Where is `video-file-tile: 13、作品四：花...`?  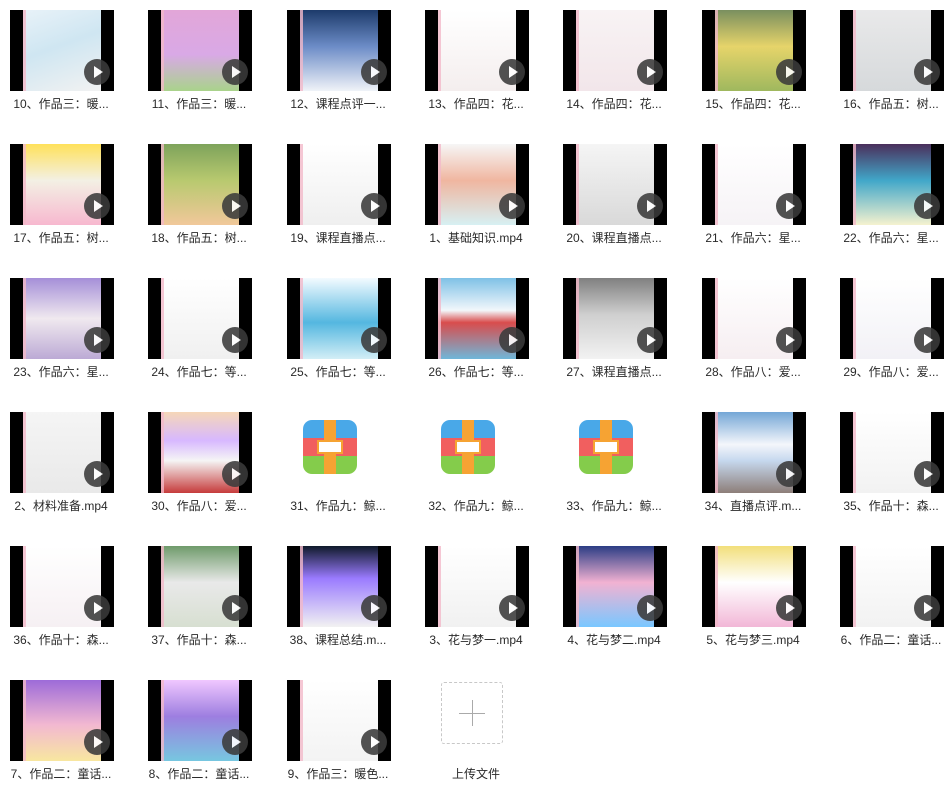
video-file-tile: 13、作品四：花... is located at coordinates (476, 64).